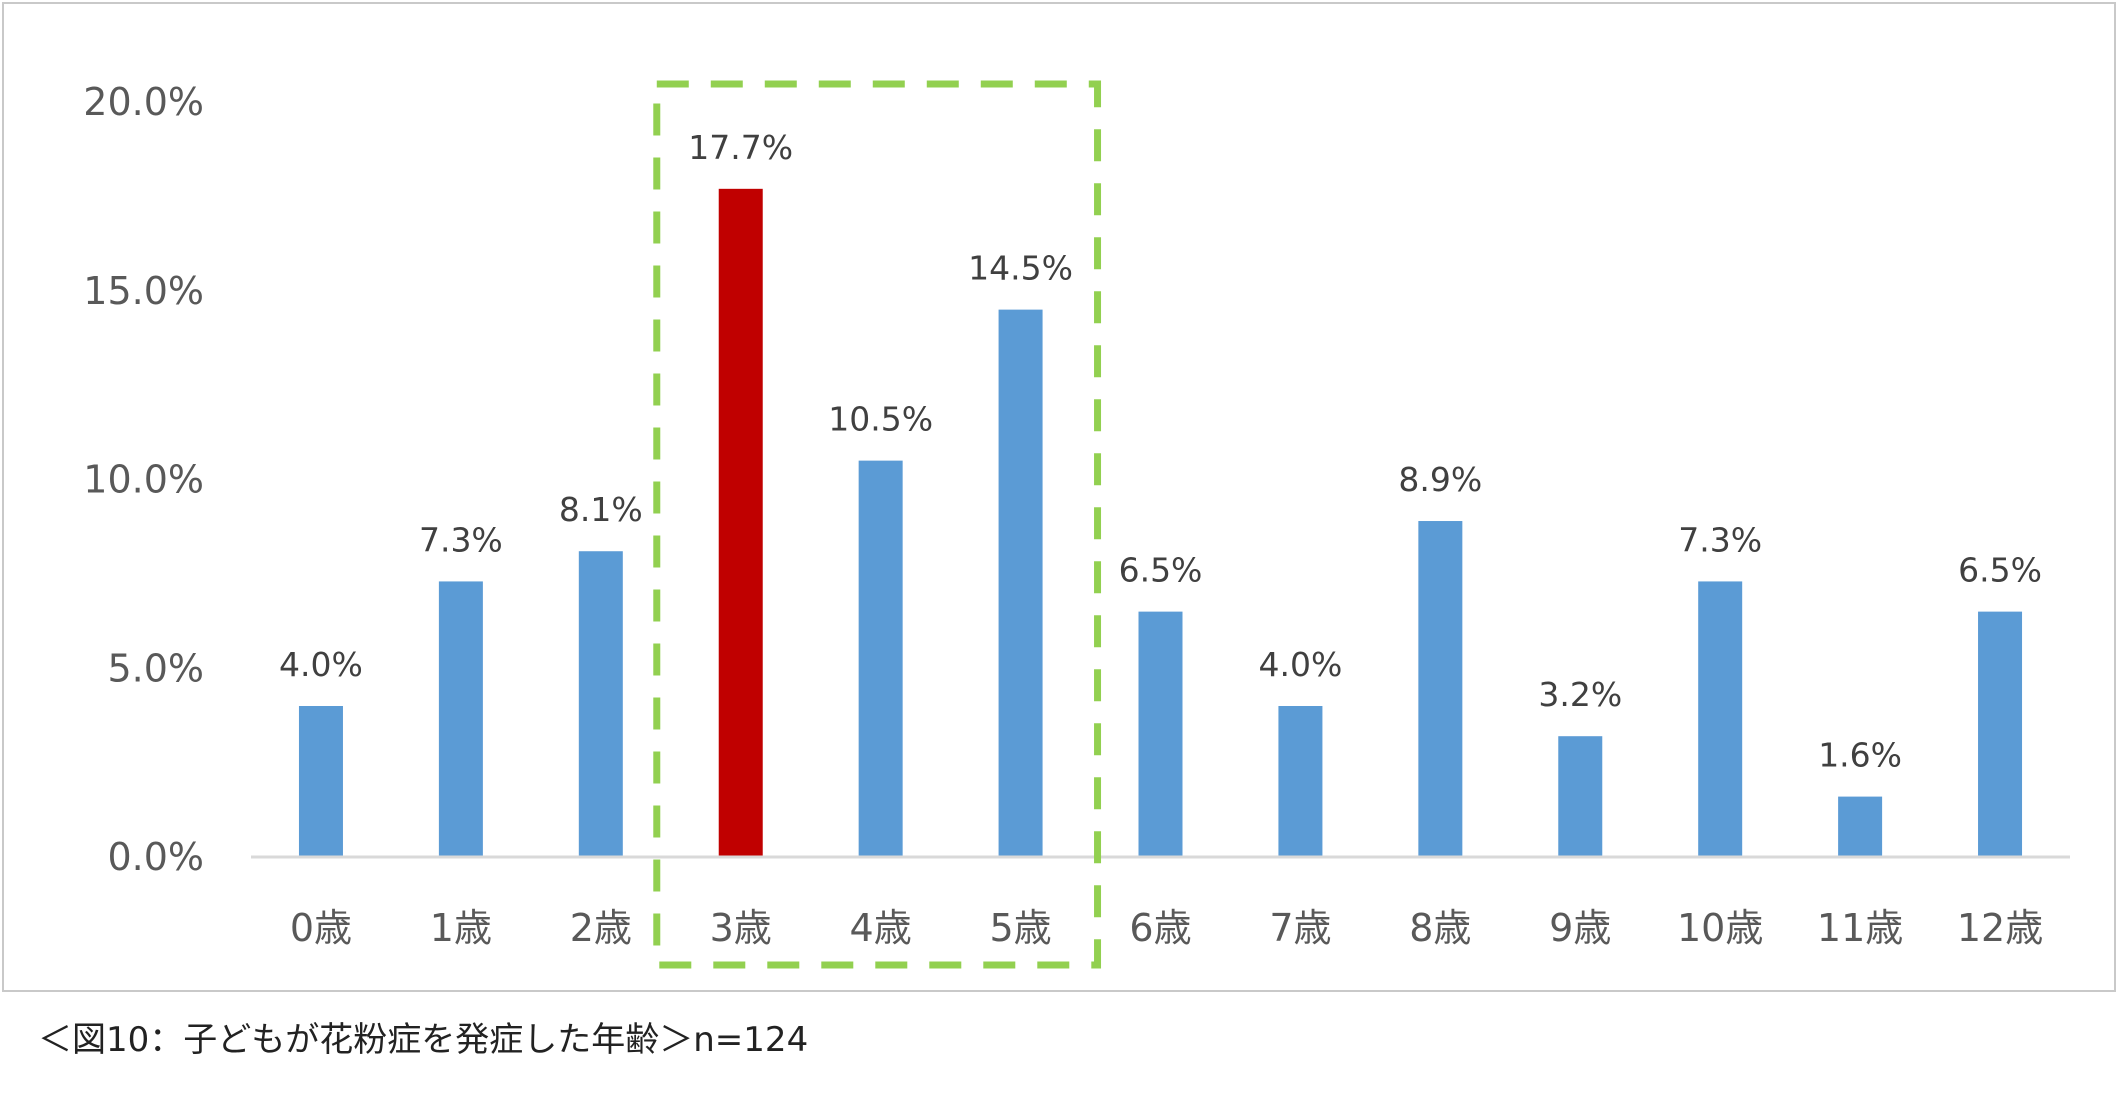  Describe the element at coordinates (1580, 694) in the screenshot. I see `data-label: 3.2%` at that location.